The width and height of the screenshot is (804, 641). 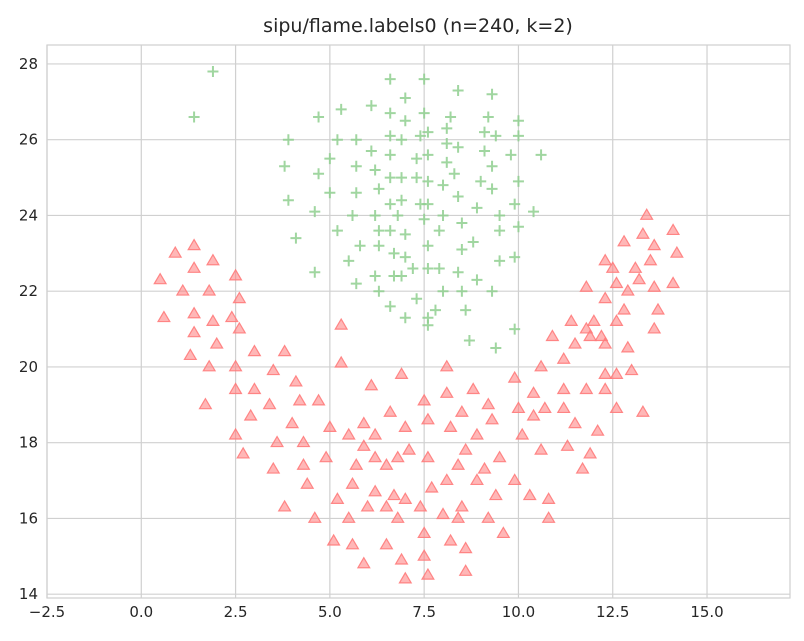 What do you see at coordinates (28, 443) in the screenshot?
I see `y-tick-label: 18` at bounding box center [28, 443].